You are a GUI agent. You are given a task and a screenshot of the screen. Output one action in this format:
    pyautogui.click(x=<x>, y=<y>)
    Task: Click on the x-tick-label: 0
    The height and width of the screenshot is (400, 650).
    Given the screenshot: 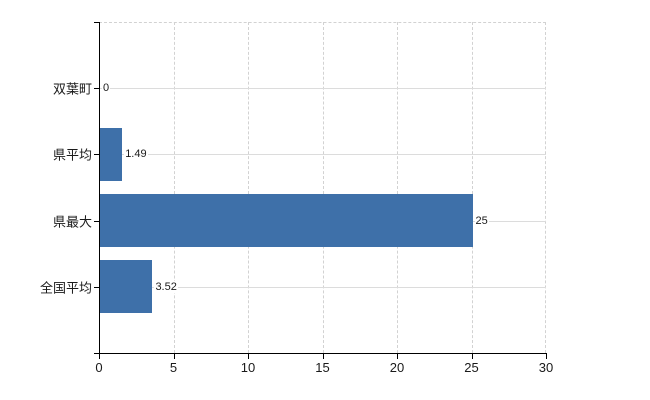 What is the action you would take?
    pyautogui.click(x=99, y=367)
    